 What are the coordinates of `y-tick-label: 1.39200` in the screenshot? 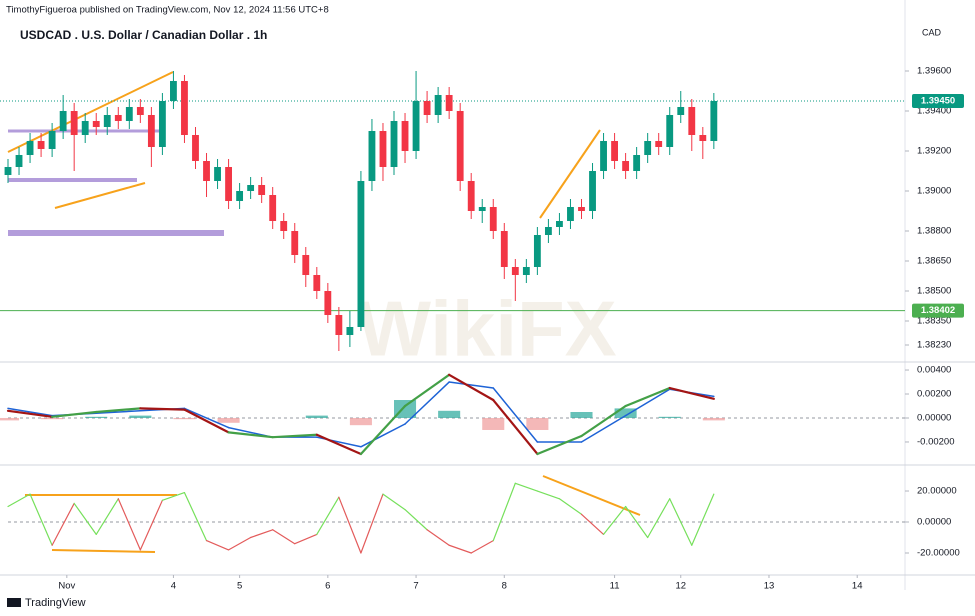 It's located at (934, 151).